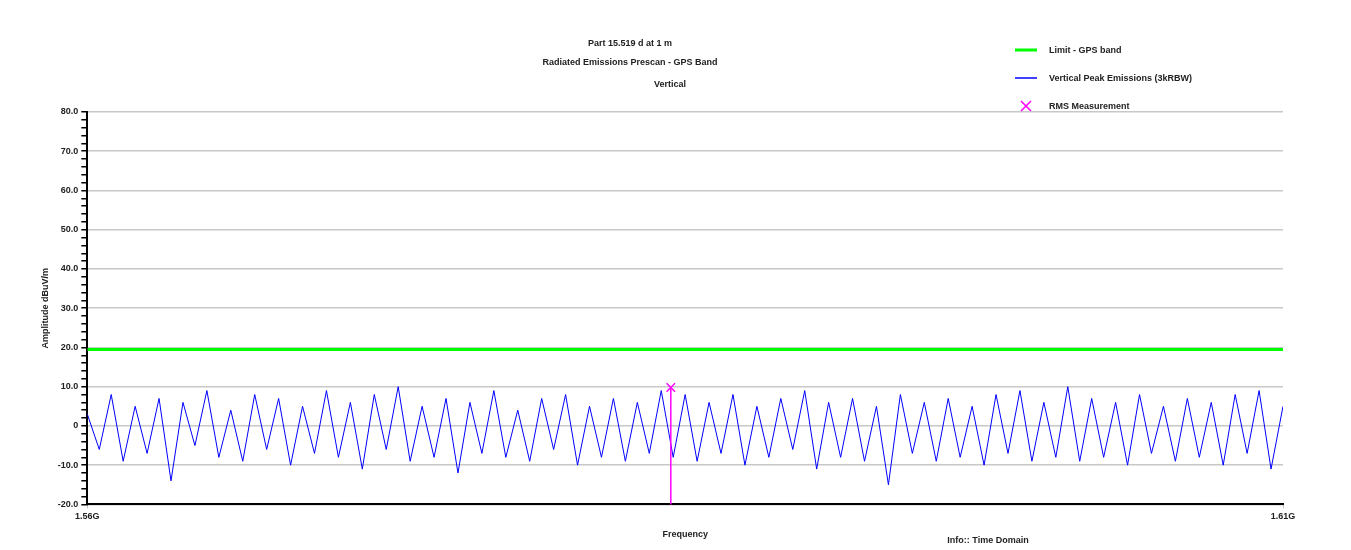 Image resolution: width=1351 pixels, height=550 pixels. Describe the element at coordinates (1121, 78) in the screenshot. I see `legend-label: Vertical Peak Emissions (3kRBW)` at that location.